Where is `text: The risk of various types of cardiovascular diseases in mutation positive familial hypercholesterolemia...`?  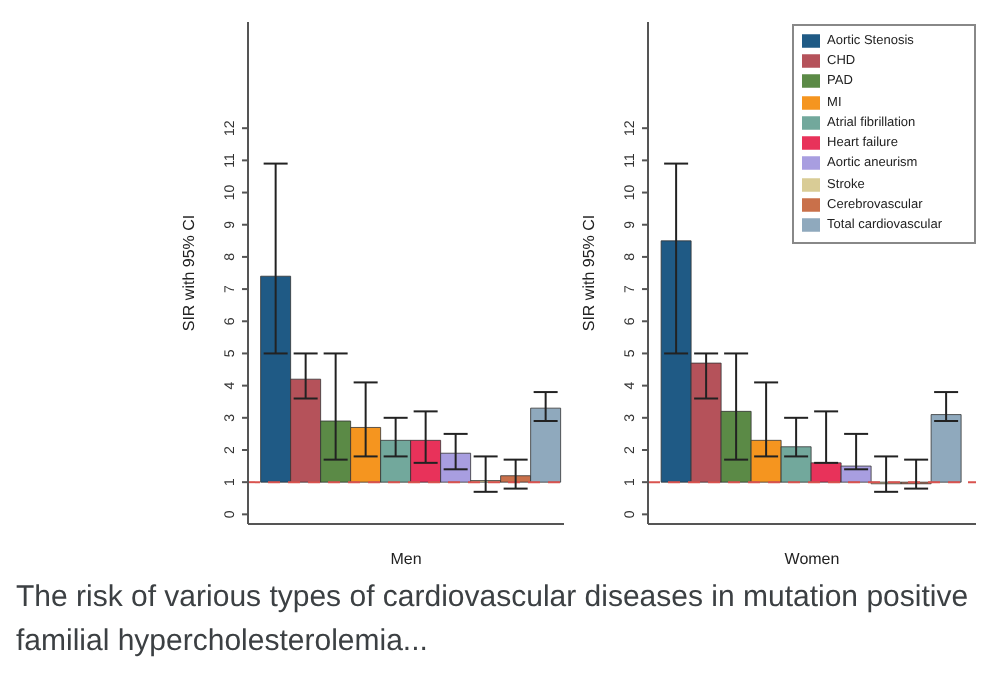
text: The risk of various types of cardiovascular diseases in mutation positive familial hypercholesterolemia... is located at coordinates (493, 620).